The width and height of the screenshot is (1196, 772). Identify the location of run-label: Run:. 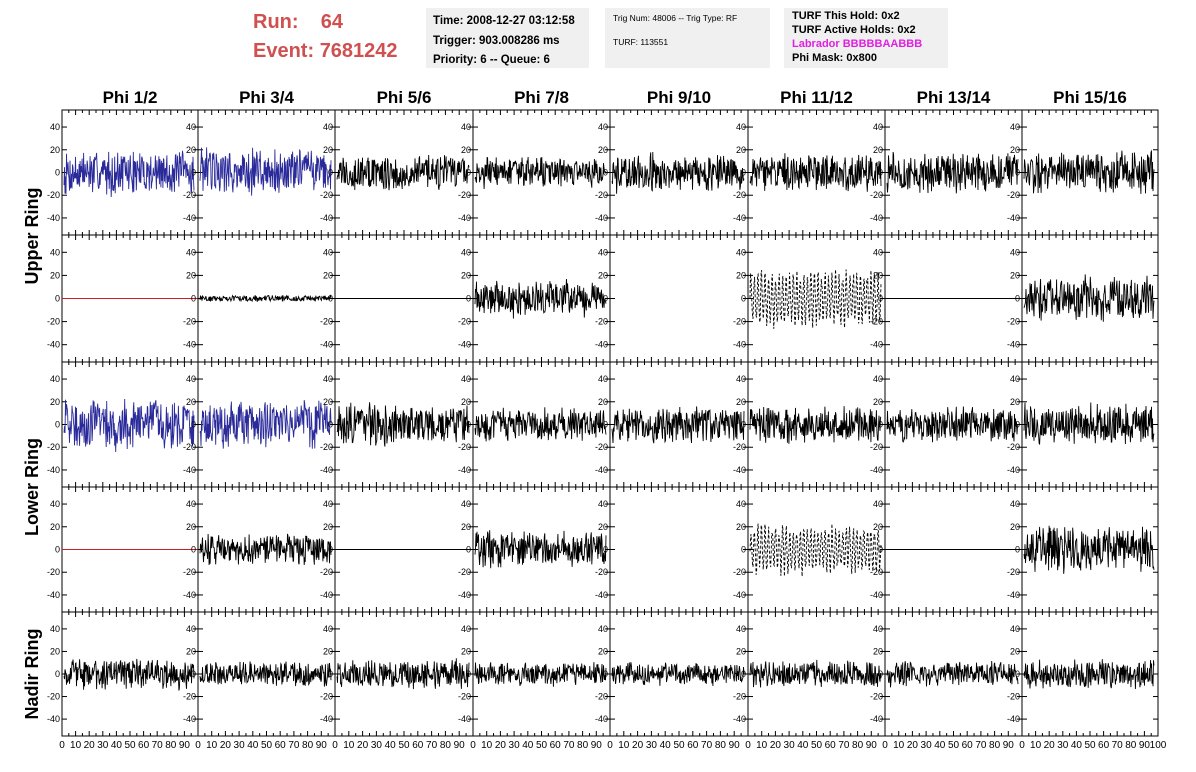
(276, 22).